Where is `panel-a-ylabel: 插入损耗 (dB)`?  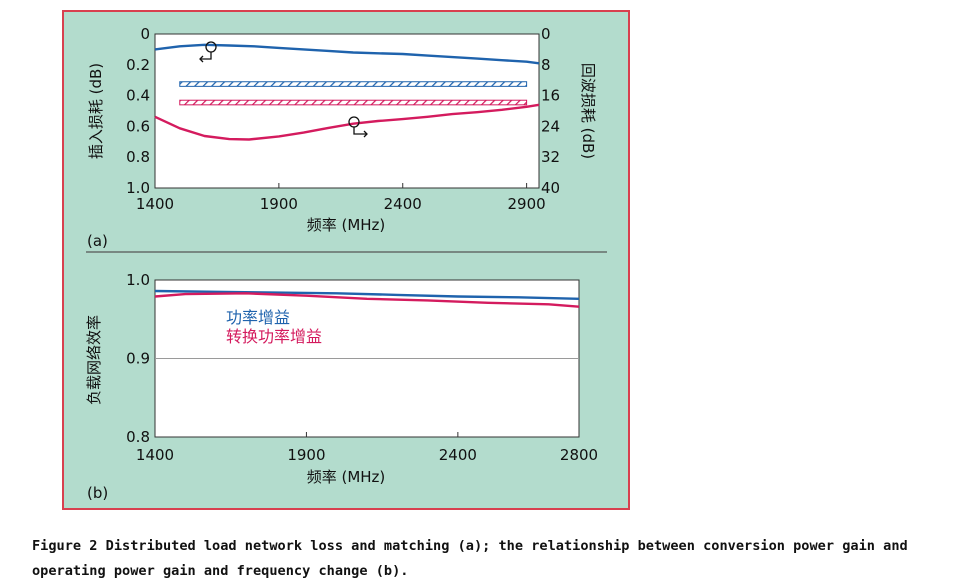
panel-a-ylabel: 插入损耗 (dB) is located at coordinates (96, 111).